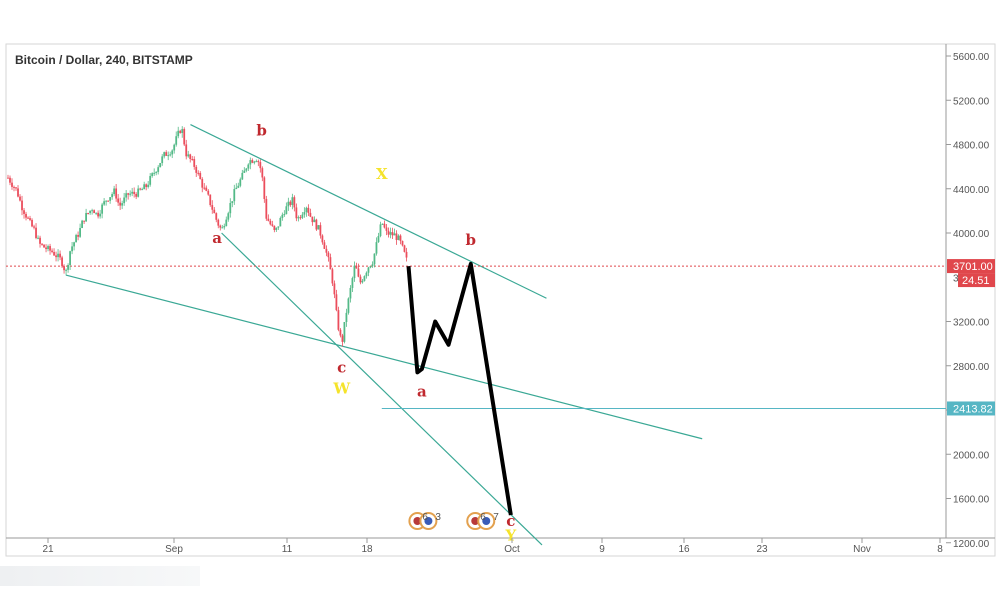 The width and height of the screenshot is (1002, 594). Describe the element at coordinates (459, 388) in the screenshot. I see `projection-path` at that location.